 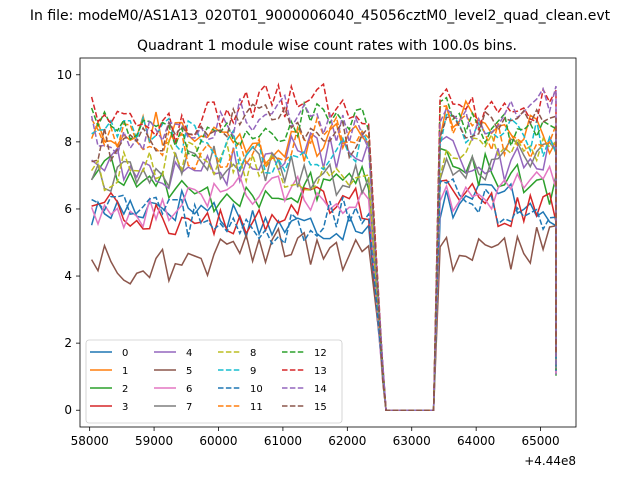 What do you see at coordinates (283, 441) in the screenshot?
I see `x-tick-label: 61000` at bounding box center [283, 441].